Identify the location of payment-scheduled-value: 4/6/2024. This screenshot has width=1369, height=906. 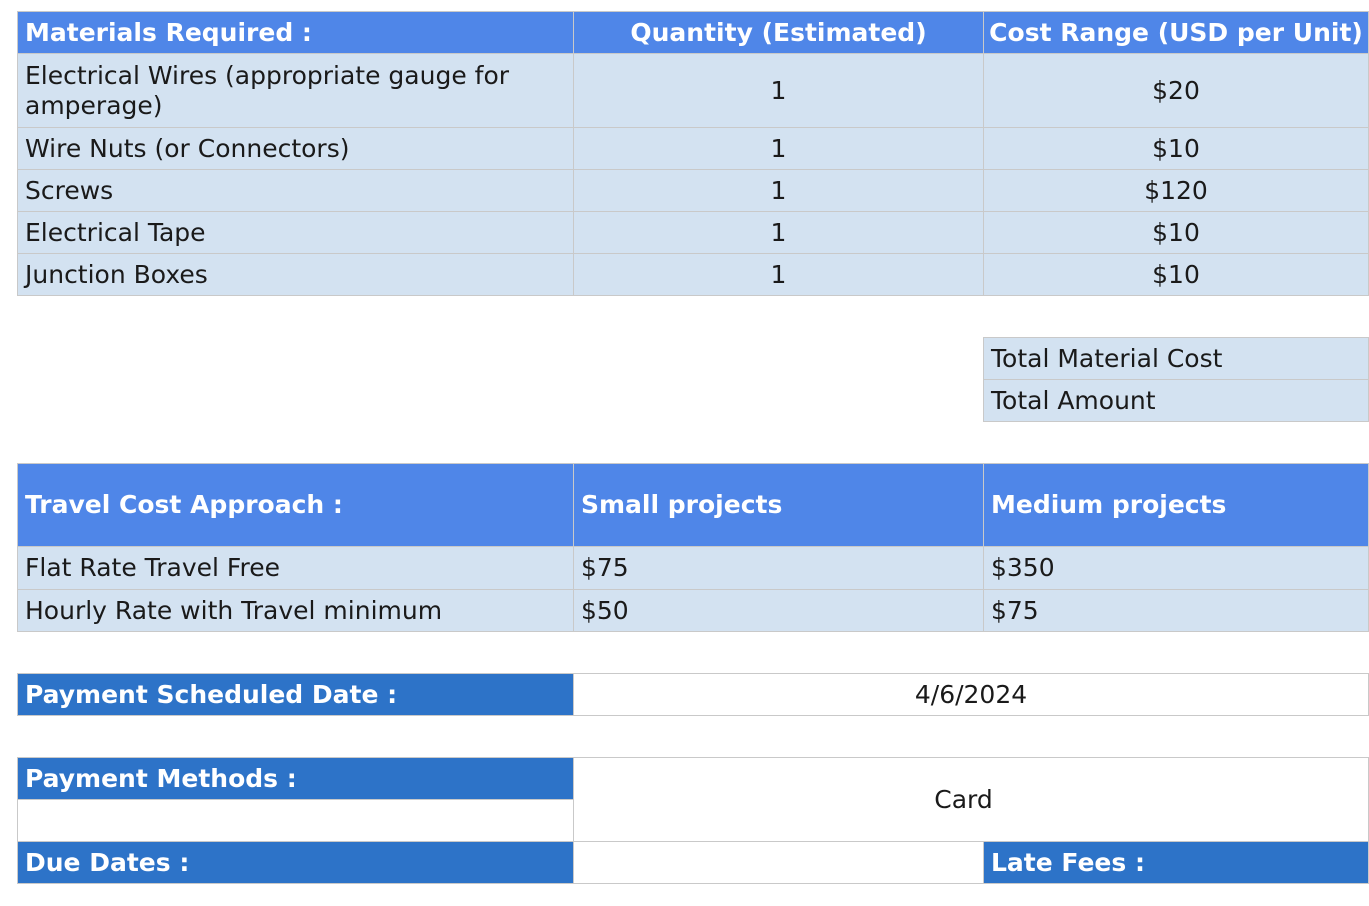
(971, 694).